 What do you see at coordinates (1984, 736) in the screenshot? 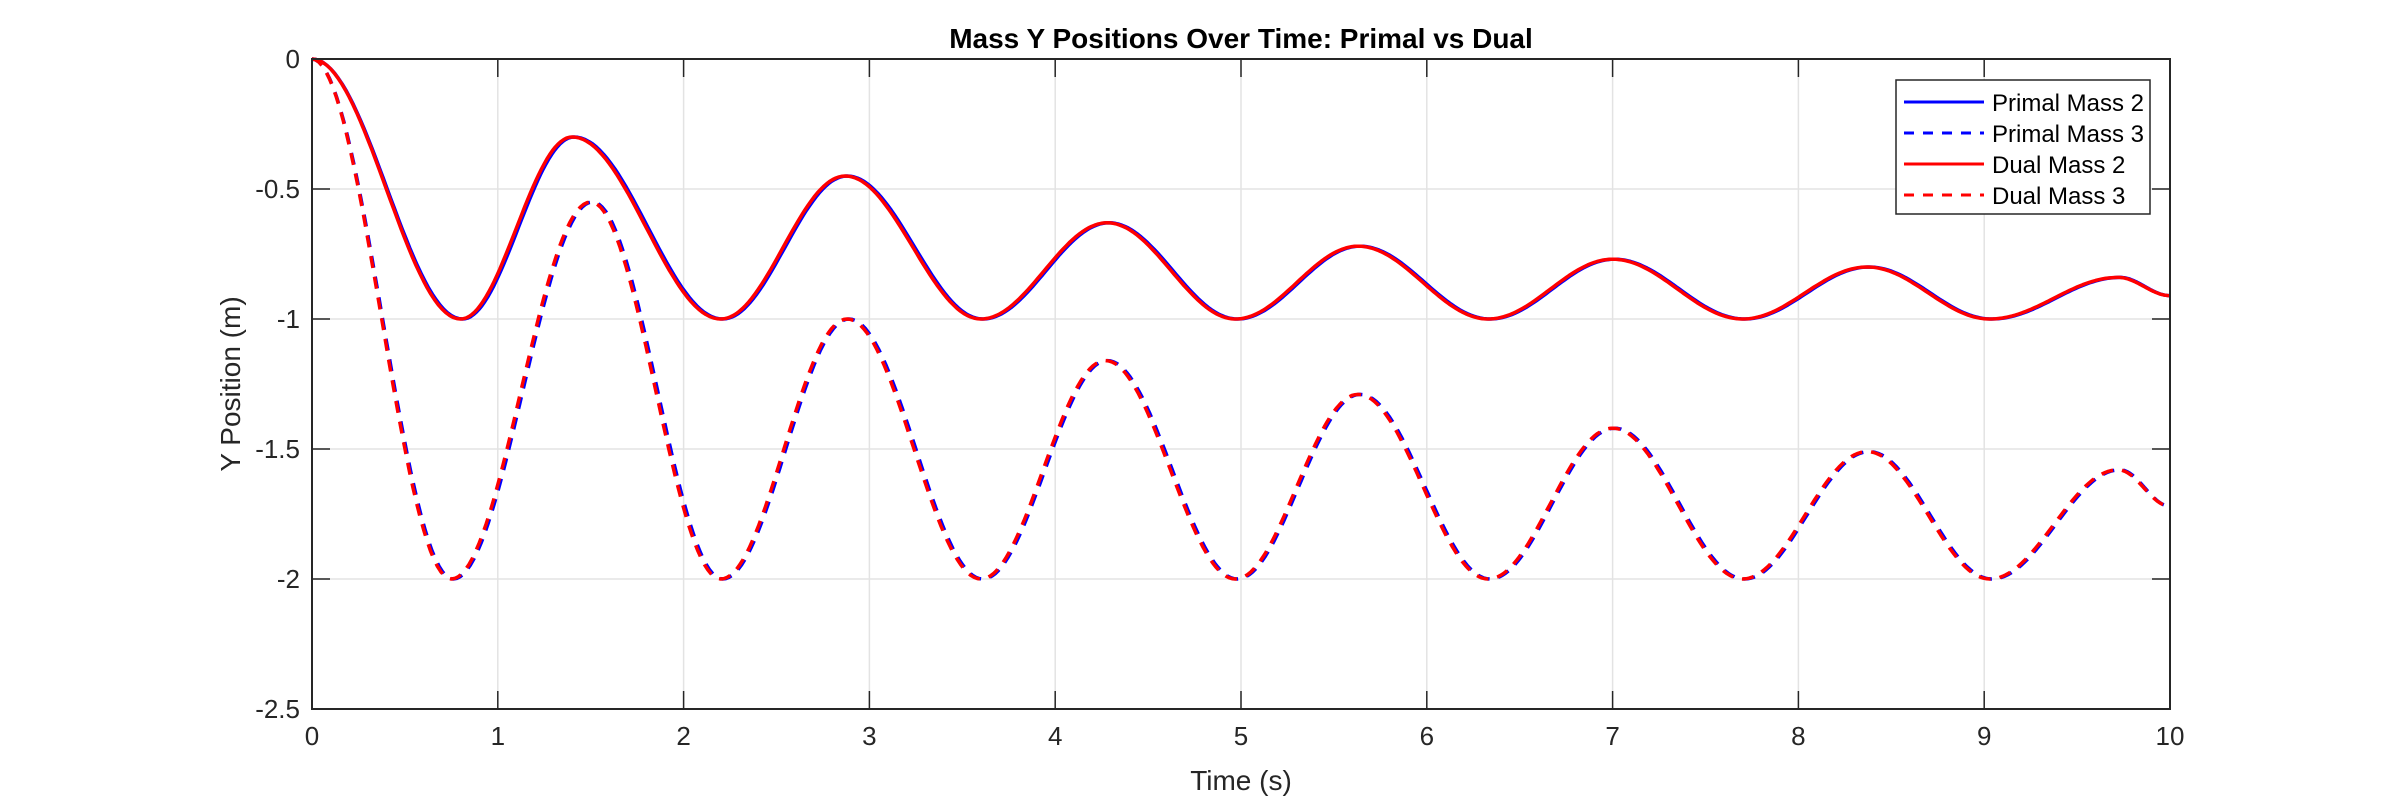
I see `x-tick-label: 9` at bounding box center [1984, 736].